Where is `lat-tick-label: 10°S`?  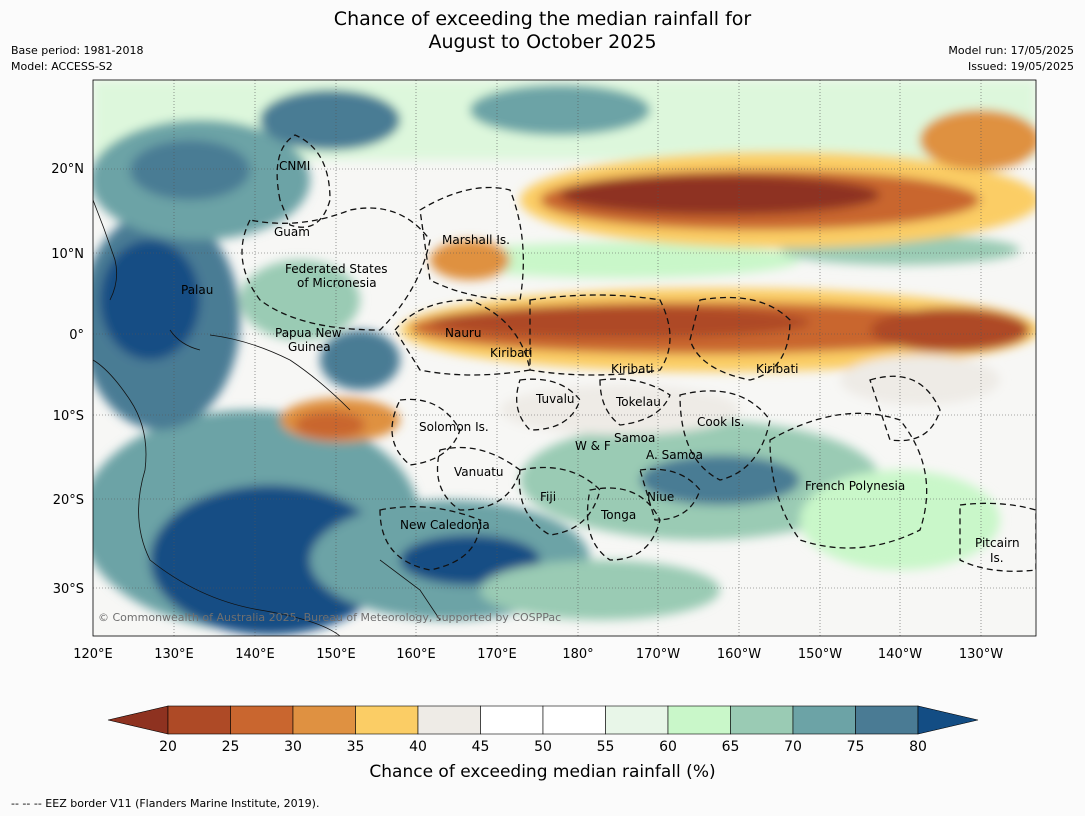
lat-tick-label: 10°S is located at coordinates (68, 416).